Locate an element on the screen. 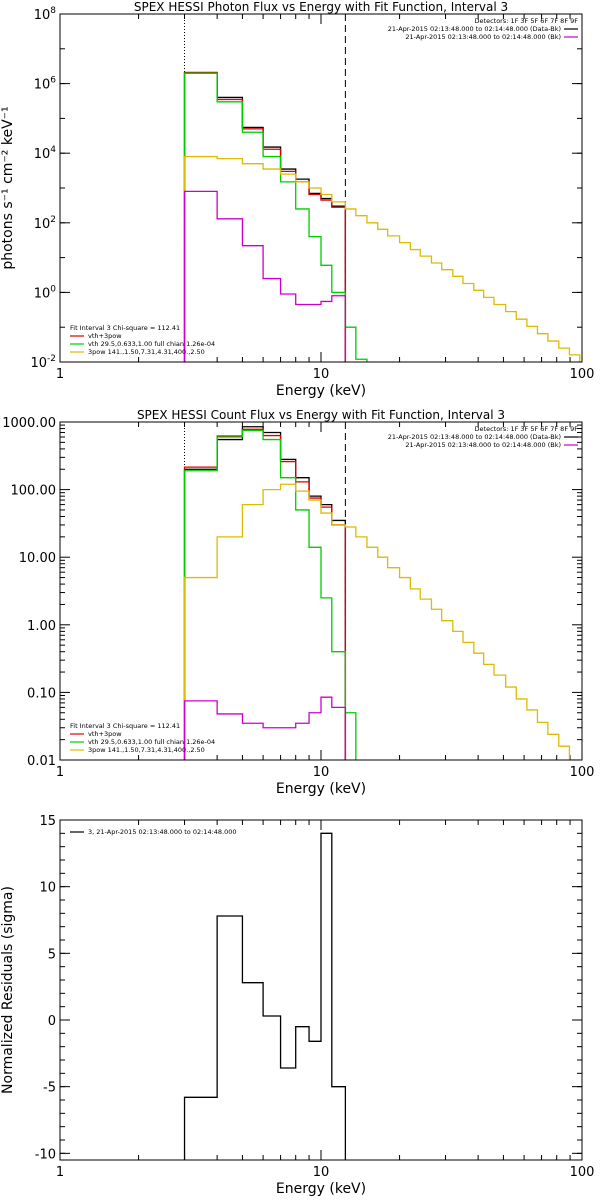 This screenshot has width=600, height=1200. series-group is located at coordinates (265, 996).